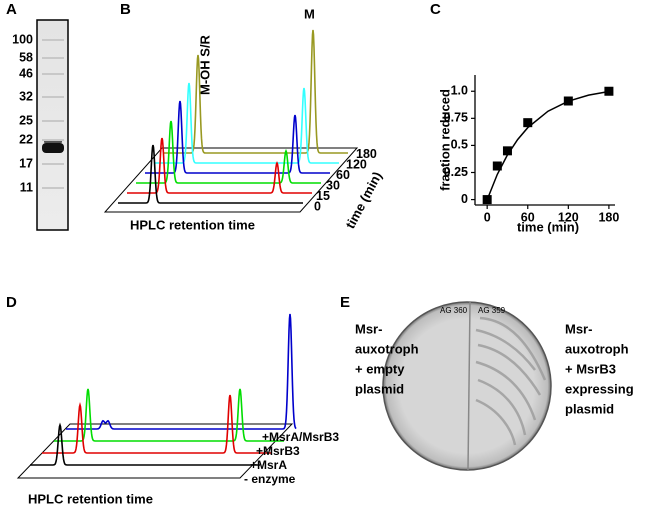  What do you see at coordinates (511, 381) in the screenshot?
I see `bacterial-growth` at bounding box center [511, 381].